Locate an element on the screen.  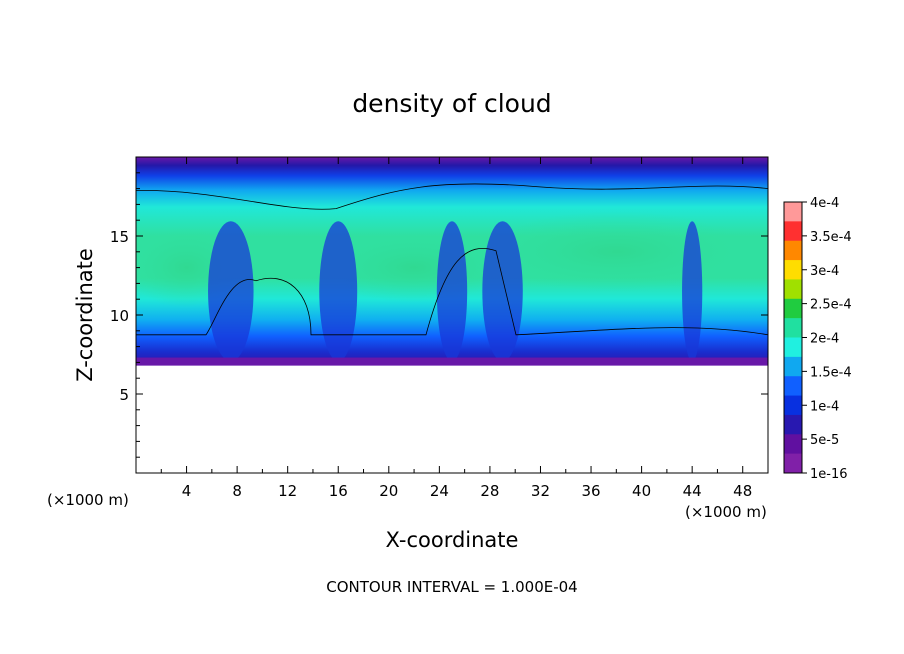
chart-title: density of cloud is located at coordinates (451, 103).